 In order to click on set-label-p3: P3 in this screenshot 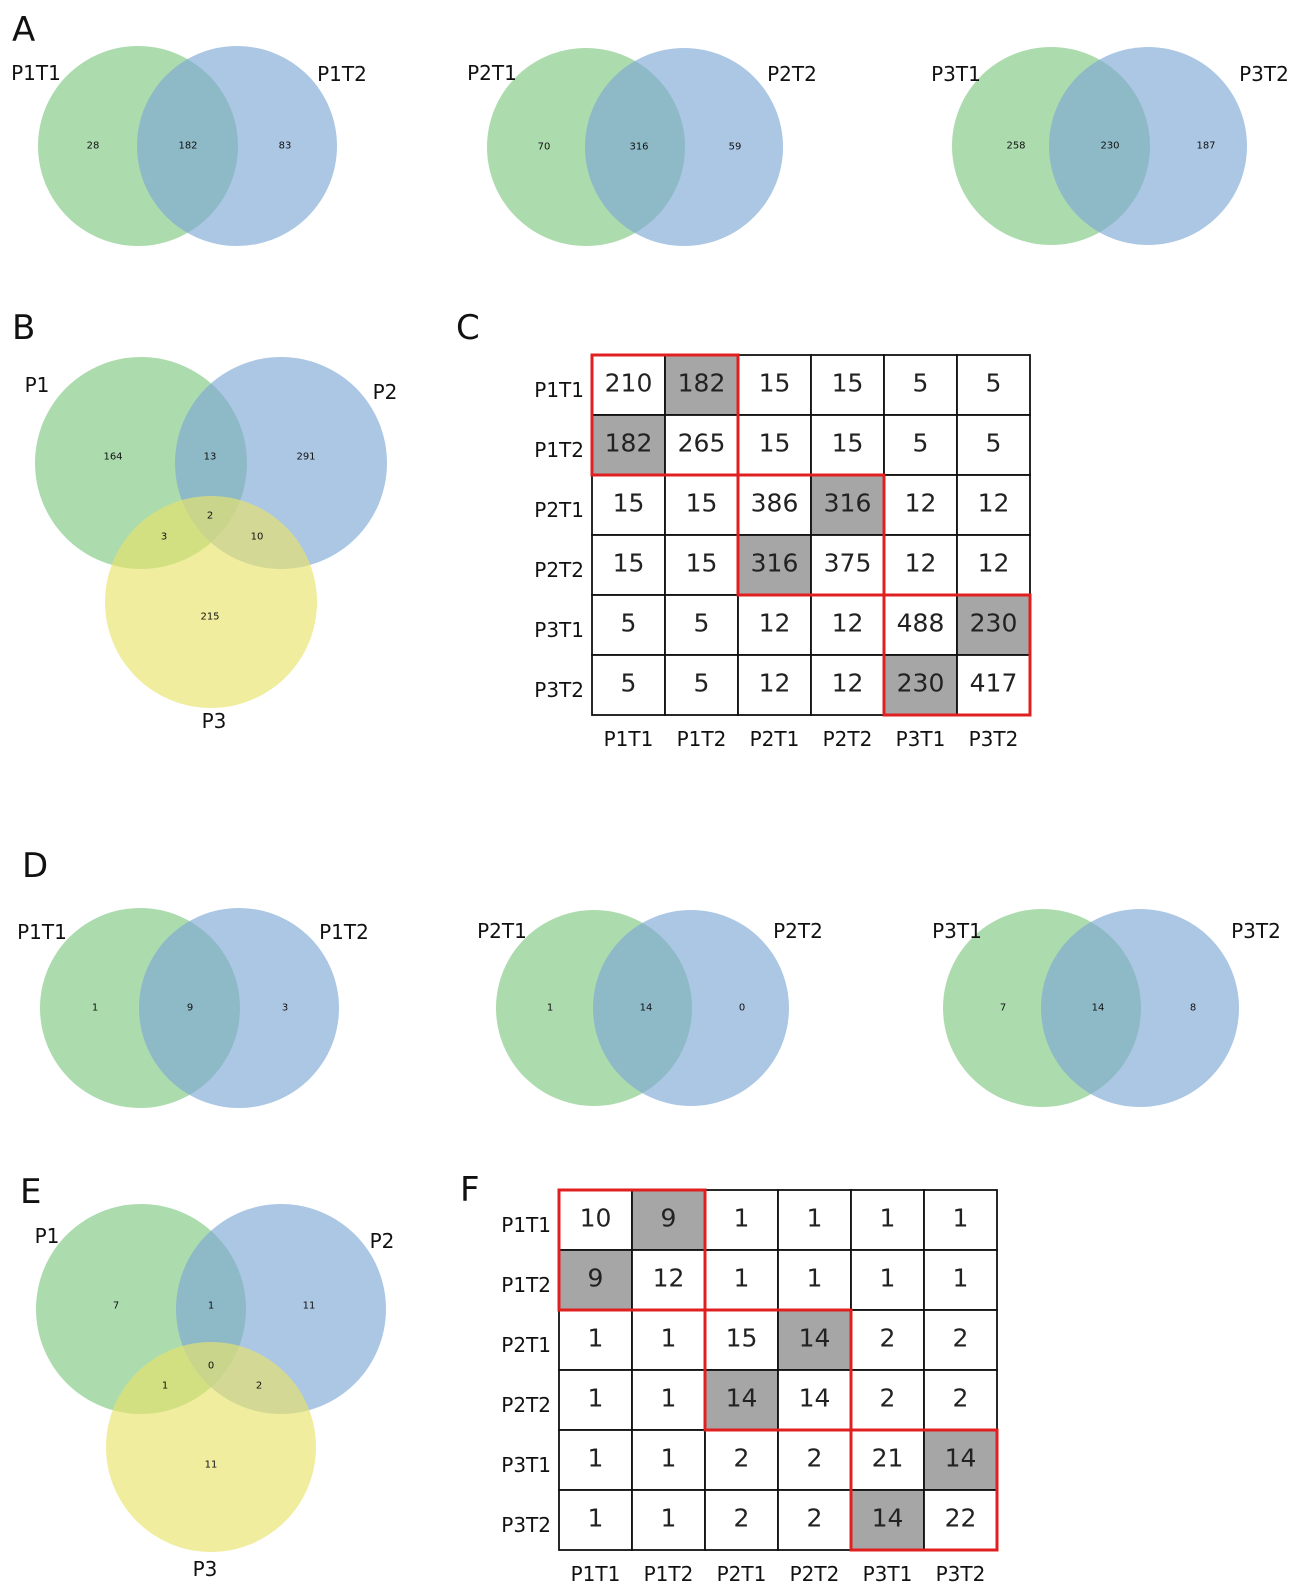, I will do `click(214, 721)`.